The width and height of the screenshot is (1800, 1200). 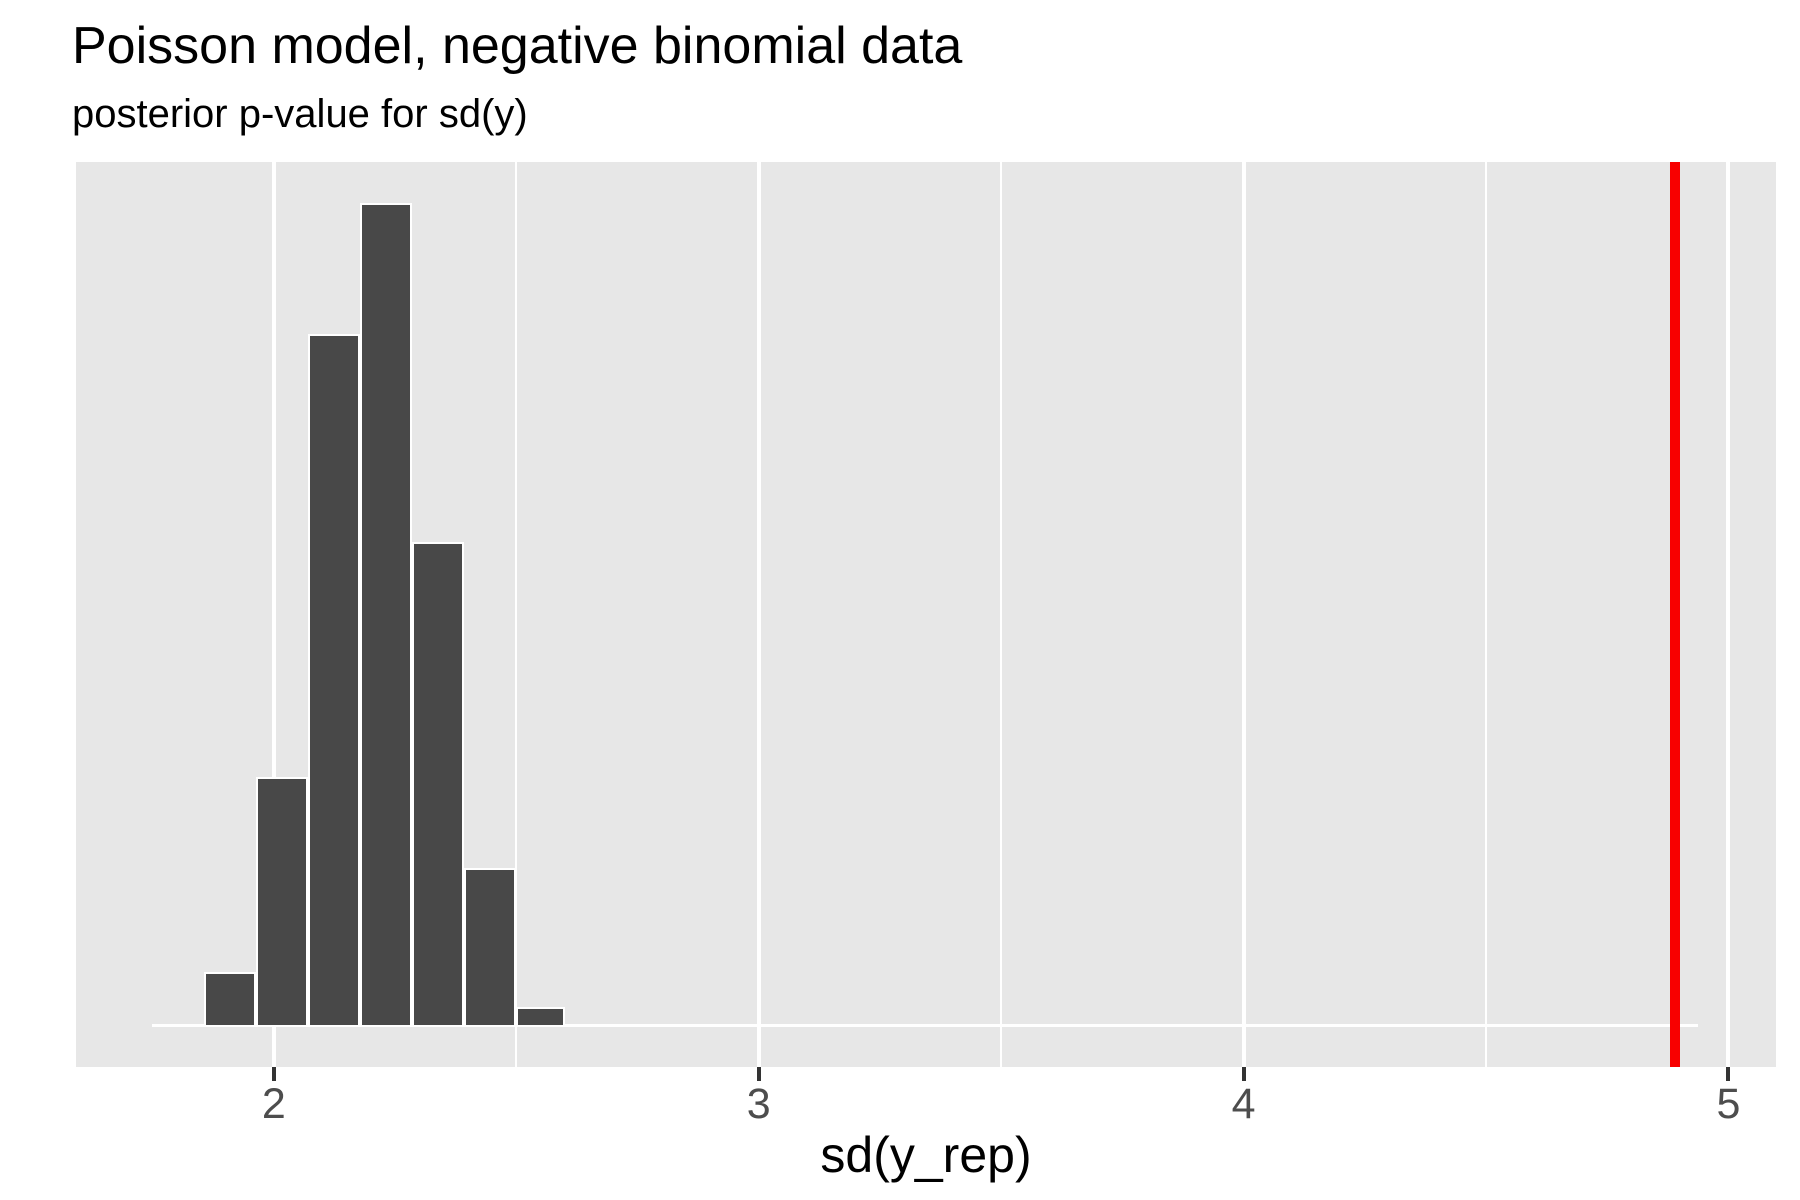 What do you see at coordinates (1728, 1104) in the screenshot?
I see `x-tick-label: 5` at bounding box center [1728, 1104].